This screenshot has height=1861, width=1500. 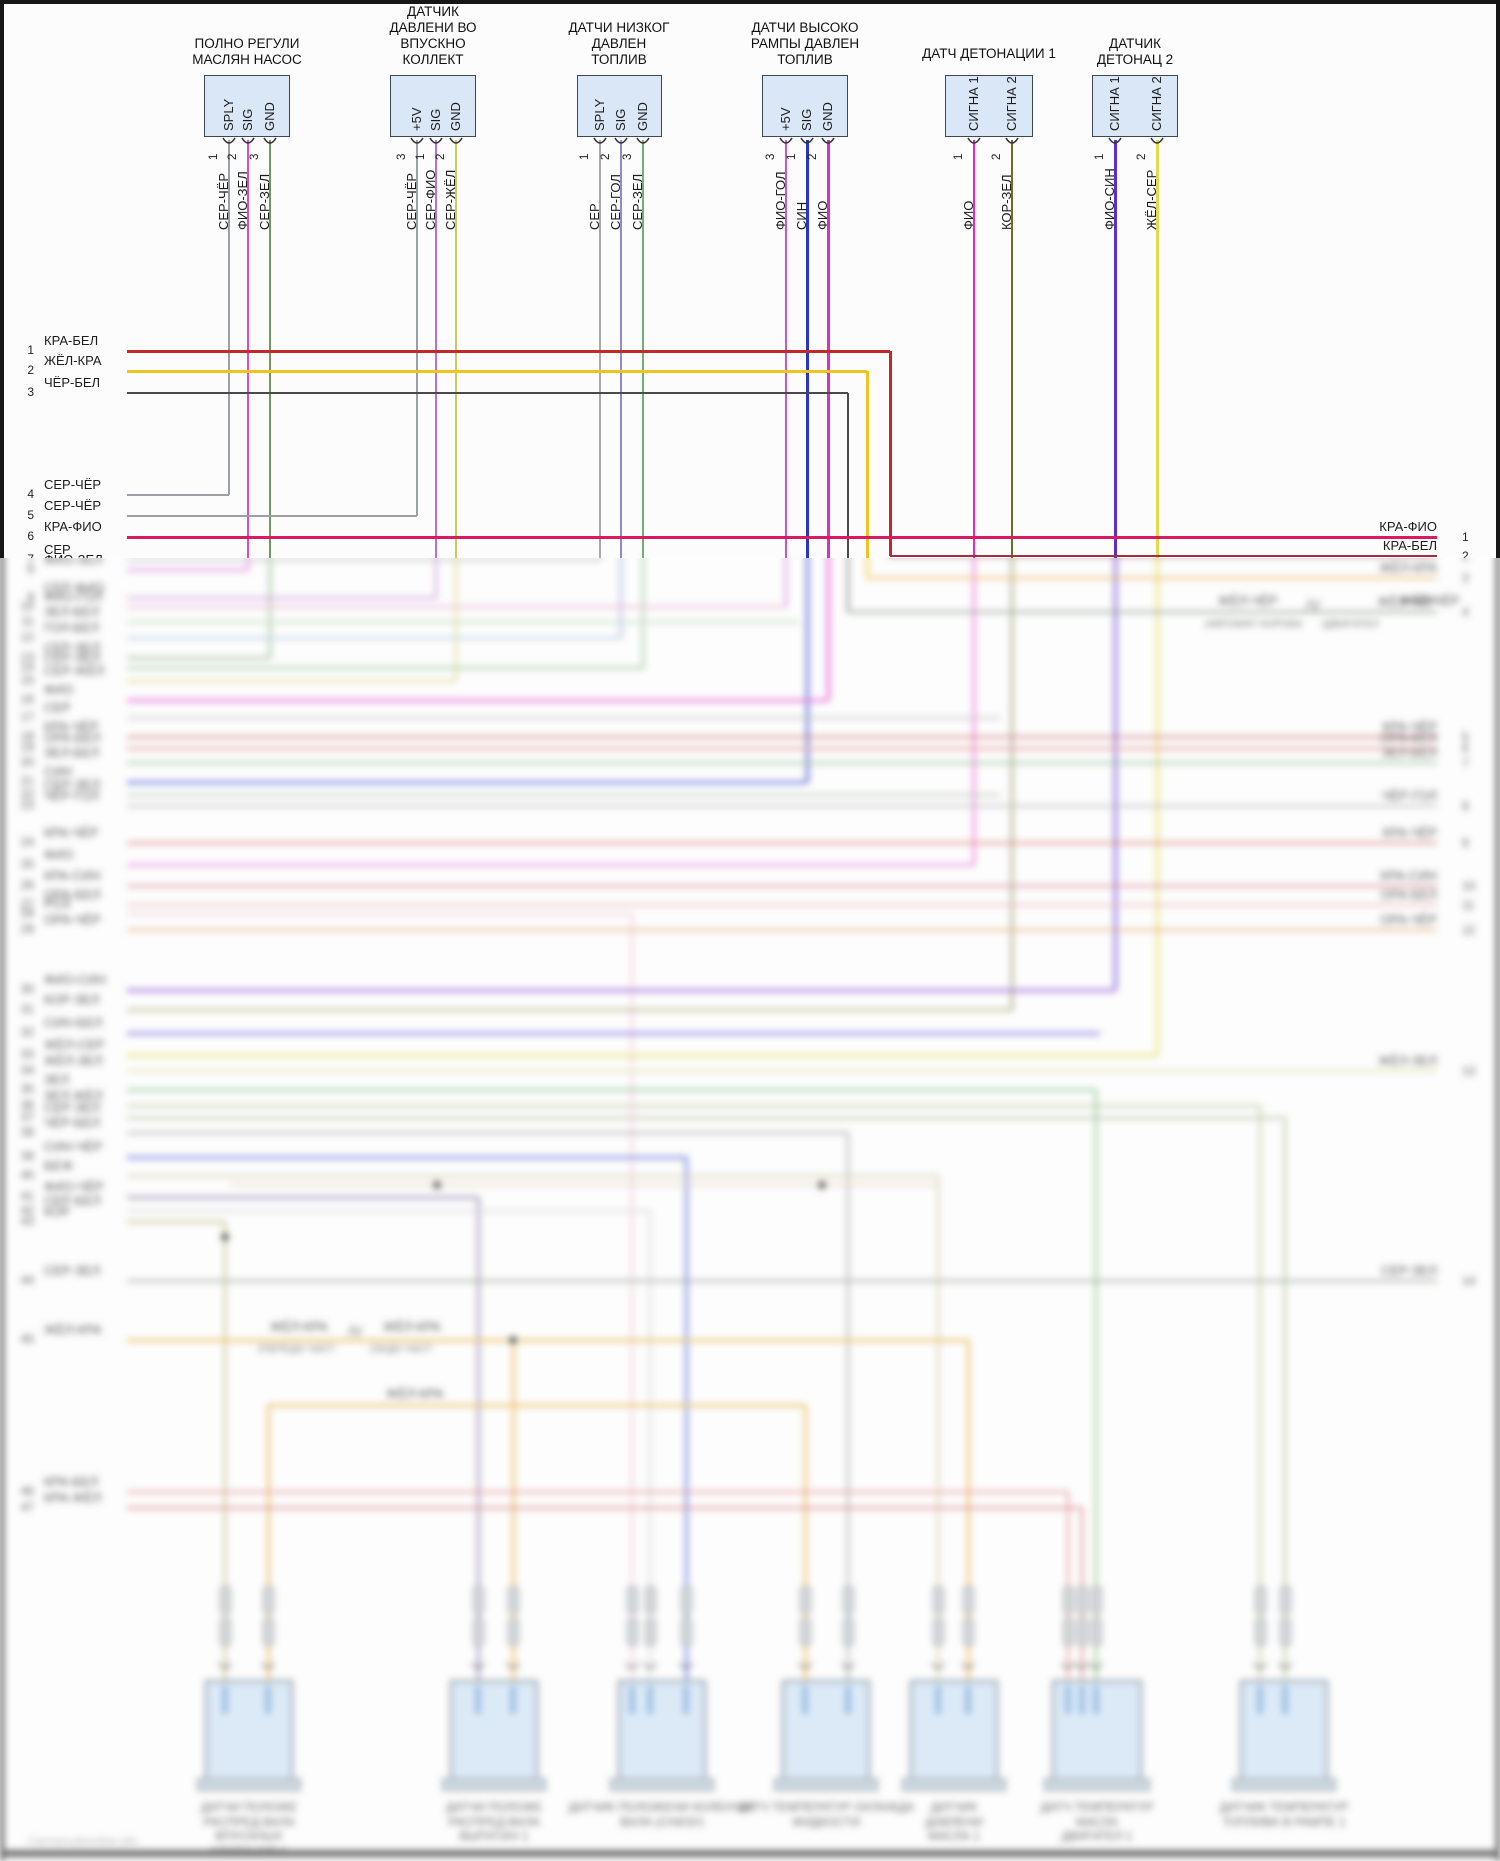 What do you see at coordinates (989, 53) in the screenshot?
I see `connector-title: ДАТЧ ДЕТОНАЦИИ 1` at bounding box center [989, 53].